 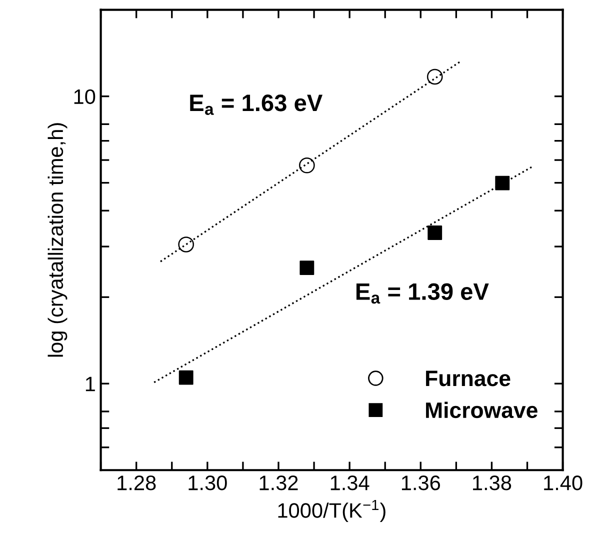 What do you see at coordinates (422, 293) in the screenshot?
I see `annotation: E$_{a}$ = 1.39 eV` at bounding box center [422, 293].